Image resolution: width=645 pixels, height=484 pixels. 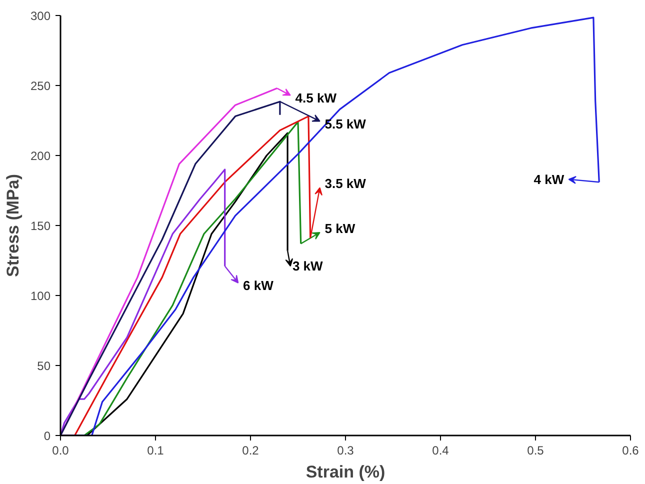 I want to click on legend-label: 5 kW, so click(x=340, y=228).